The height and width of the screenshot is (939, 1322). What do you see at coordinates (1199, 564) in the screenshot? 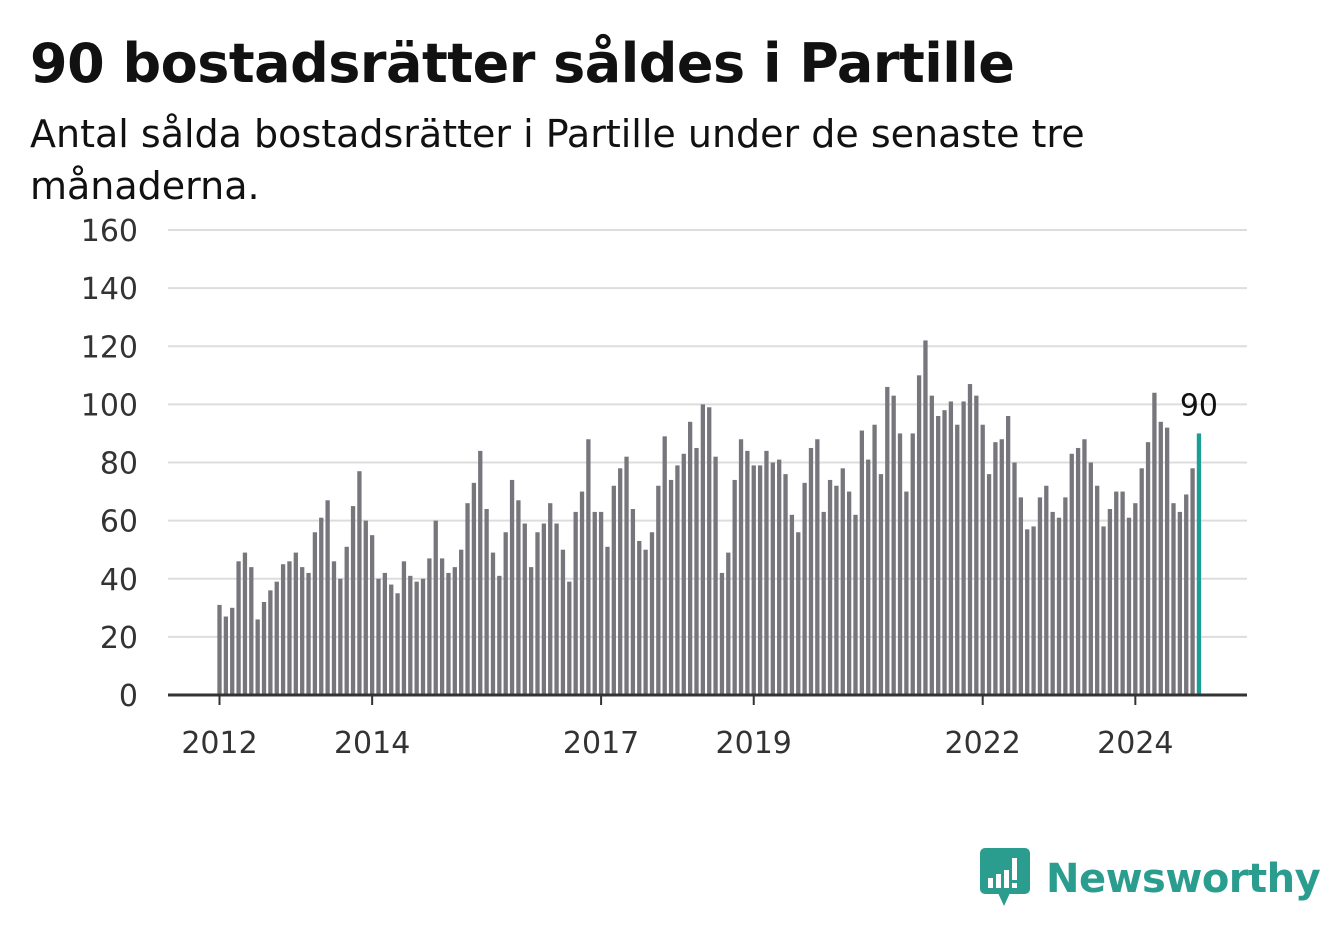
I see `bar-highlight` at bounding box center [1199, 564].